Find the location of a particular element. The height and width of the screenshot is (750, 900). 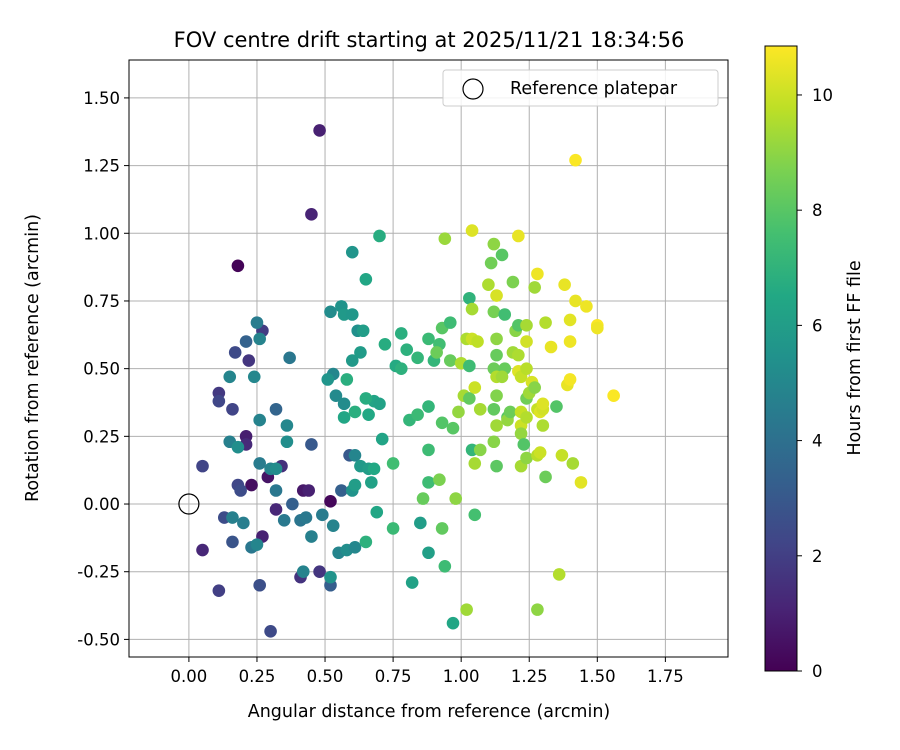

x-tick-label: 0.00 is located at coordinates (189, 676).